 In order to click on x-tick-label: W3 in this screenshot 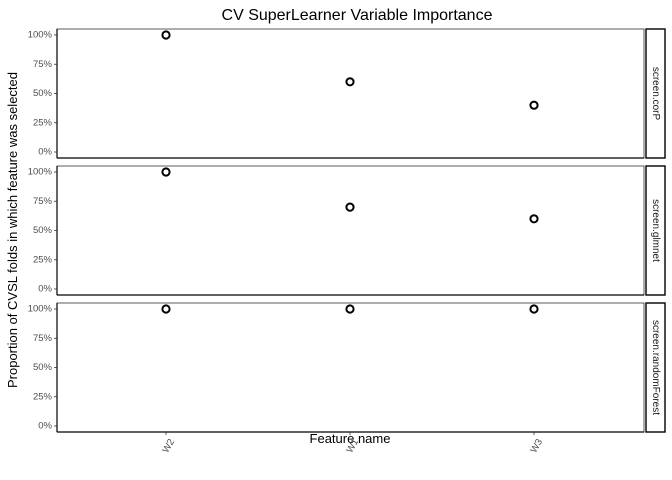, I will do `click(536, 446)`.